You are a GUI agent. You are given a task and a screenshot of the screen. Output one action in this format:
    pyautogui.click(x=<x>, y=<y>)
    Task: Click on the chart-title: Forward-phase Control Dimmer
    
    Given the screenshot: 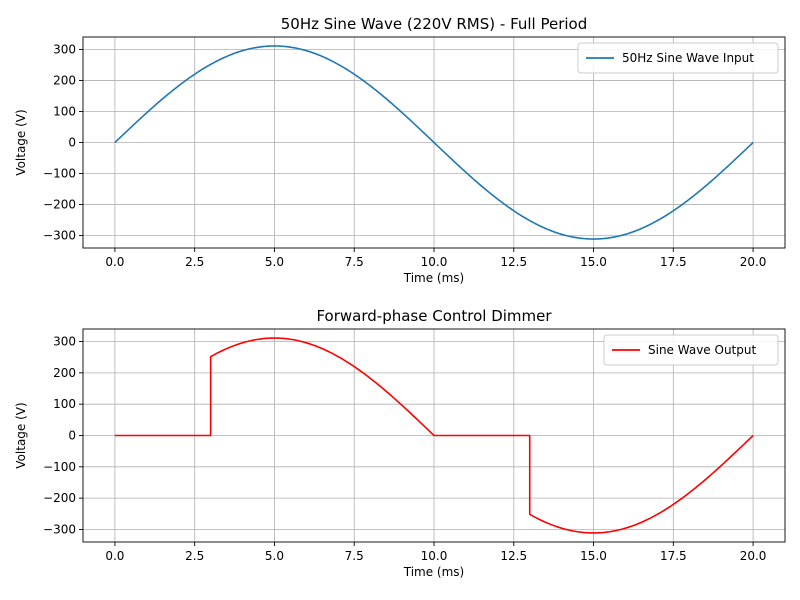 What is the action you would take?
    pyautogui.click(x=434, y=316)
    